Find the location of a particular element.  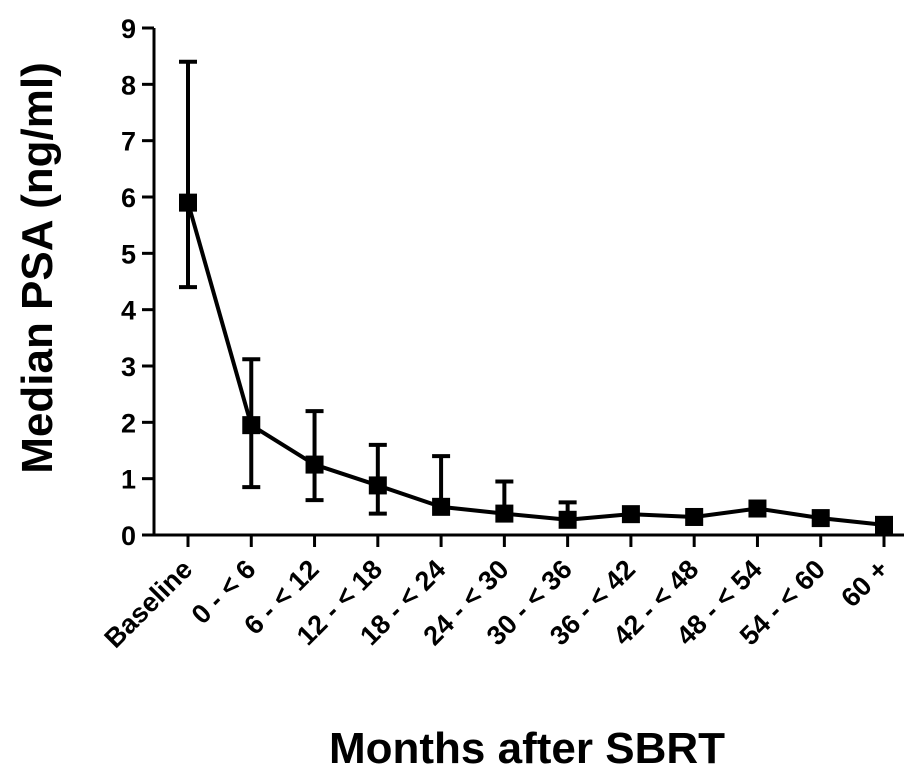

y-tick-label: 9 is located at coordinates (128, 29).